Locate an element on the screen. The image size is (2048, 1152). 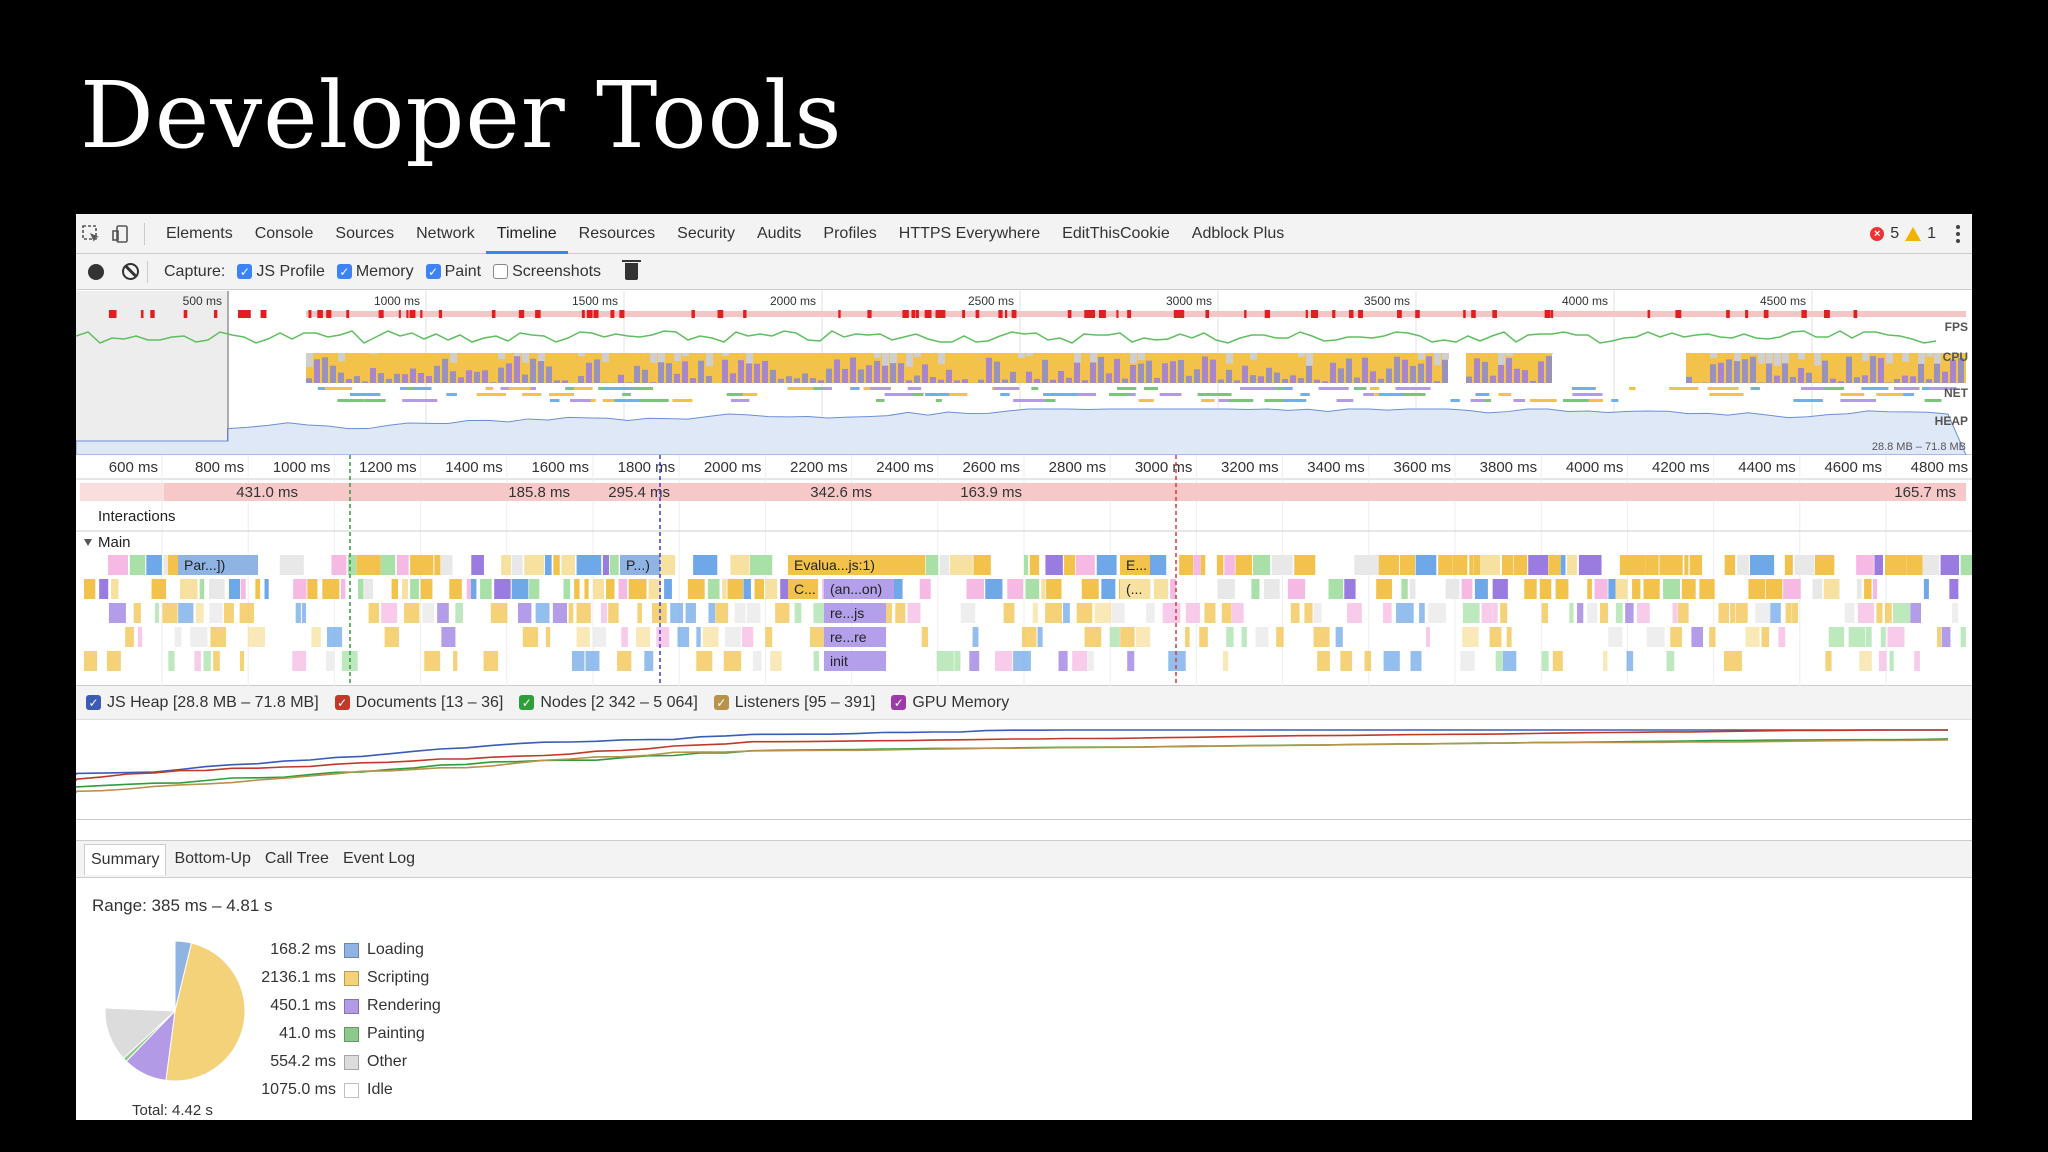
legend-row: 450.1 ms Rendering is located at coordinates (338, 1006).